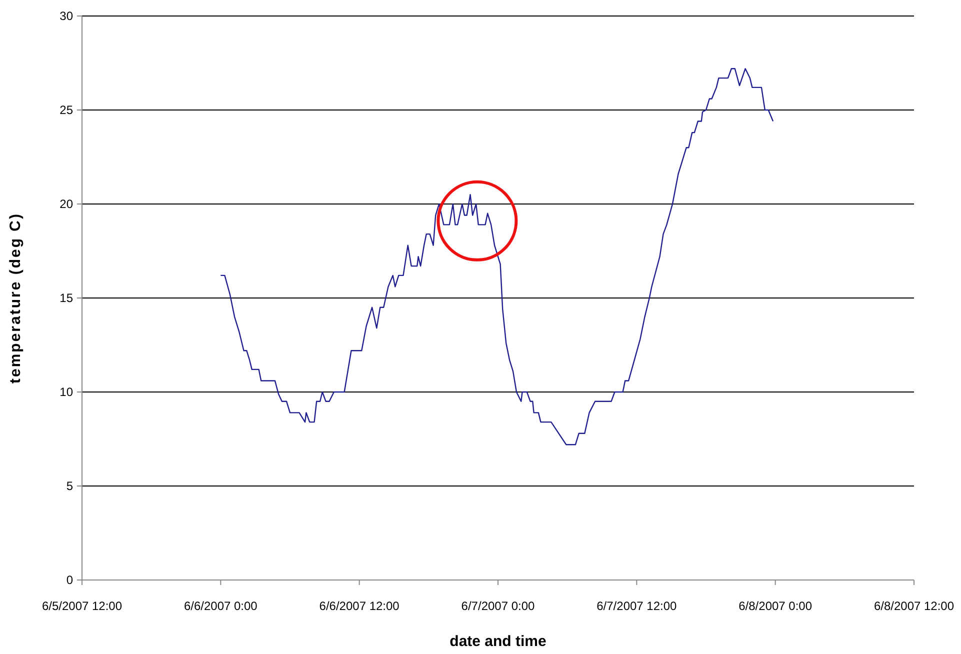 The image size is (961, 654). What do you see at coordinates (775, 606) in the screenshot?
I see `x-tick-label: 6/8/2007 0:00` at bounding box center [775, 606].